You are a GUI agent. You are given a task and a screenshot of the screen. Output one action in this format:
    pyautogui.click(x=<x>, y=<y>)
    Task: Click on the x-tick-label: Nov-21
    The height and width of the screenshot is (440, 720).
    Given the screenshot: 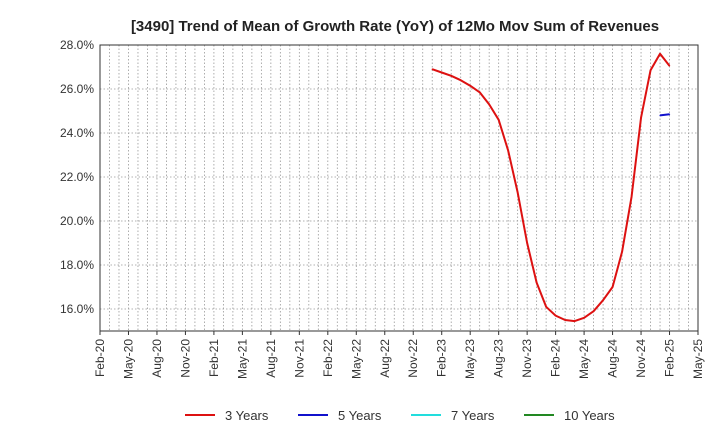 What is the action you would take?
    pyautogui.click(x=299, y=358)
    